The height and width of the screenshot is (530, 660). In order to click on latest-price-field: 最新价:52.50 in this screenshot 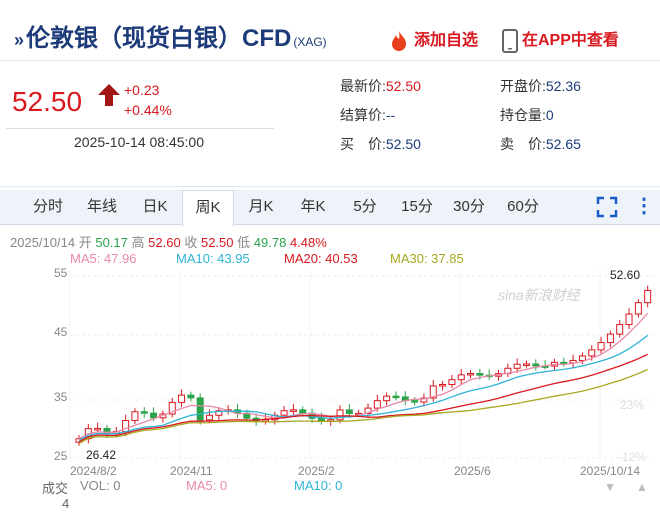, I will do `click(380, 86)`.